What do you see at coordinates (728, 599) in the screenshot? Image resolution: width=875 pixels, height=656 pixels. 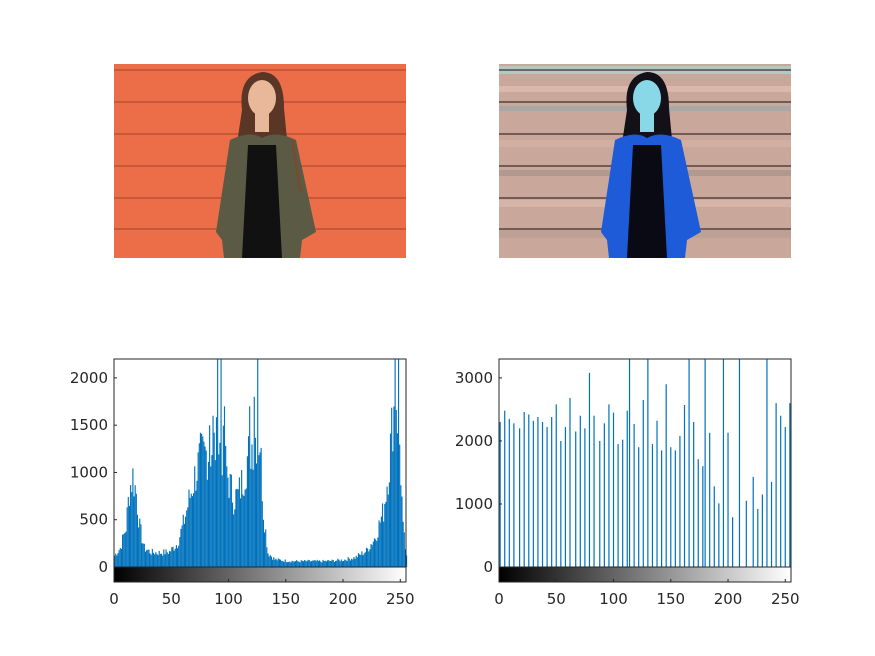 I see `x-tick-label: 200` at bounding box center [728, 599].